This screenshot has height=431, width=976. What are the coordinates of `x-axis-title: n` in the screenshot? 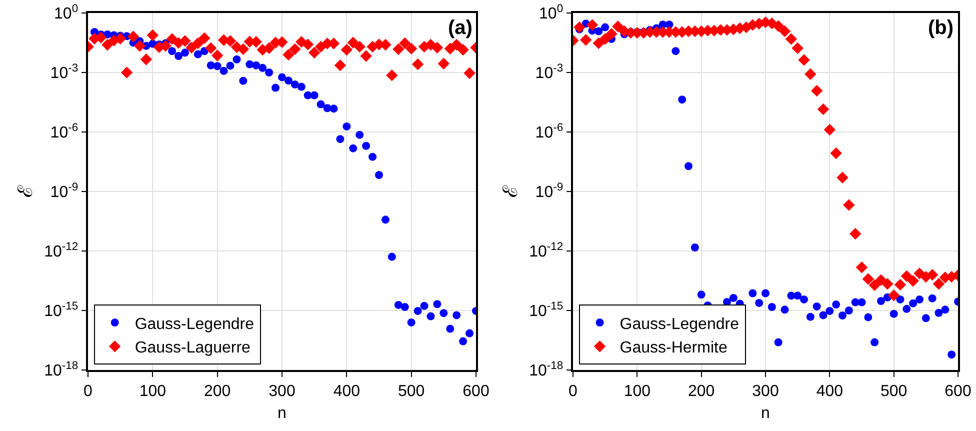 It's located at (765, 413).